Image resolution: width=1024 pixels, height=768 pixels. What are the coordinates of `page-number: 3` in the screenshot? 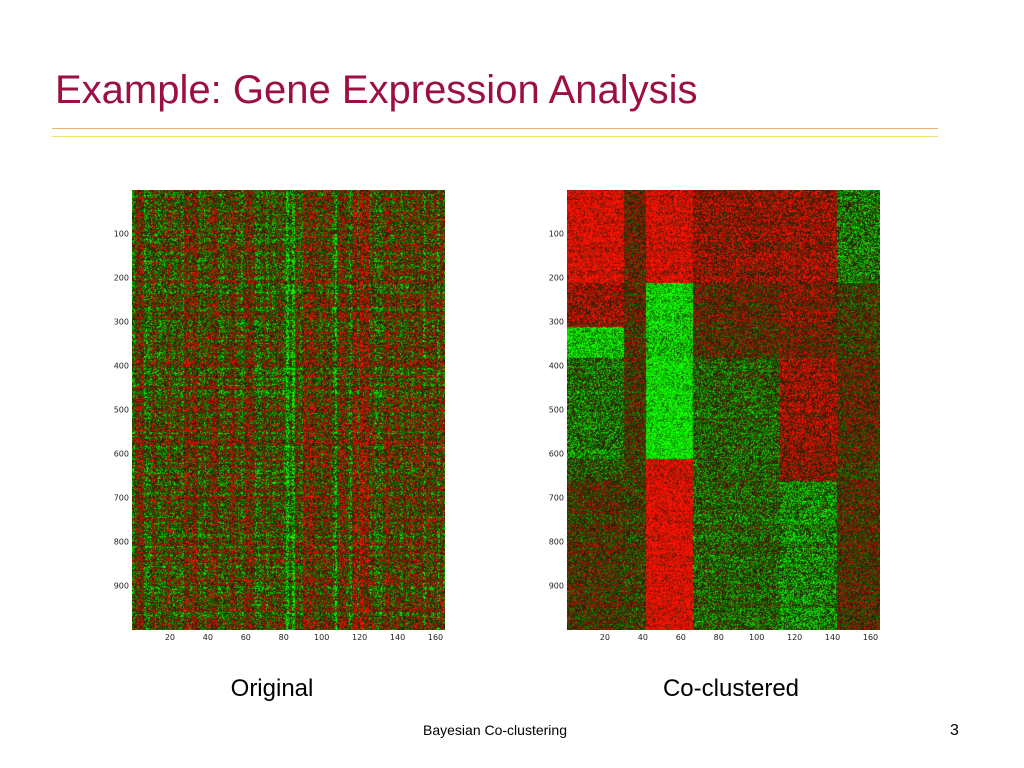 It's located at (954, 730).